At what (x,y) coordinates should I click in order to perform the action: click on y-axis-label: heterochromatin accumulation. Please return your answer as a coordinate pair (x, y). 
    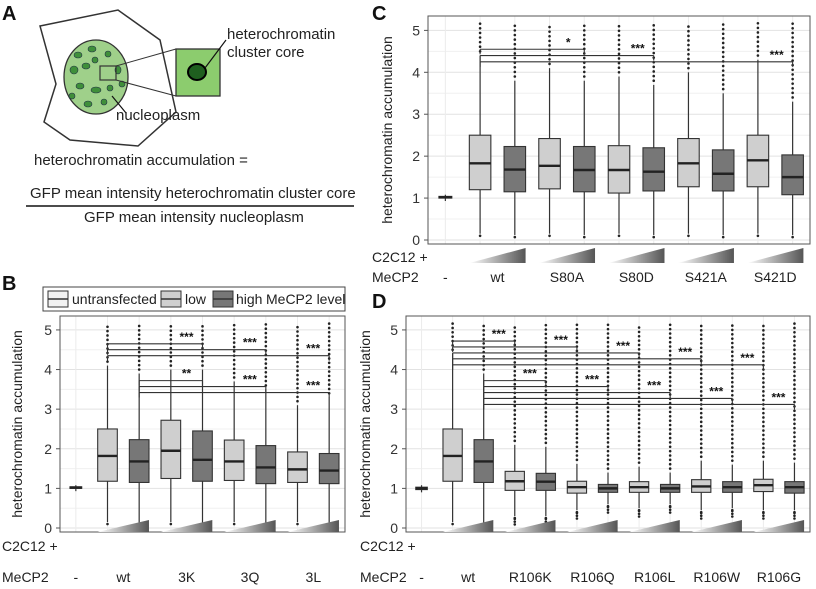
    Looking at the image, I should click on (17, 424).